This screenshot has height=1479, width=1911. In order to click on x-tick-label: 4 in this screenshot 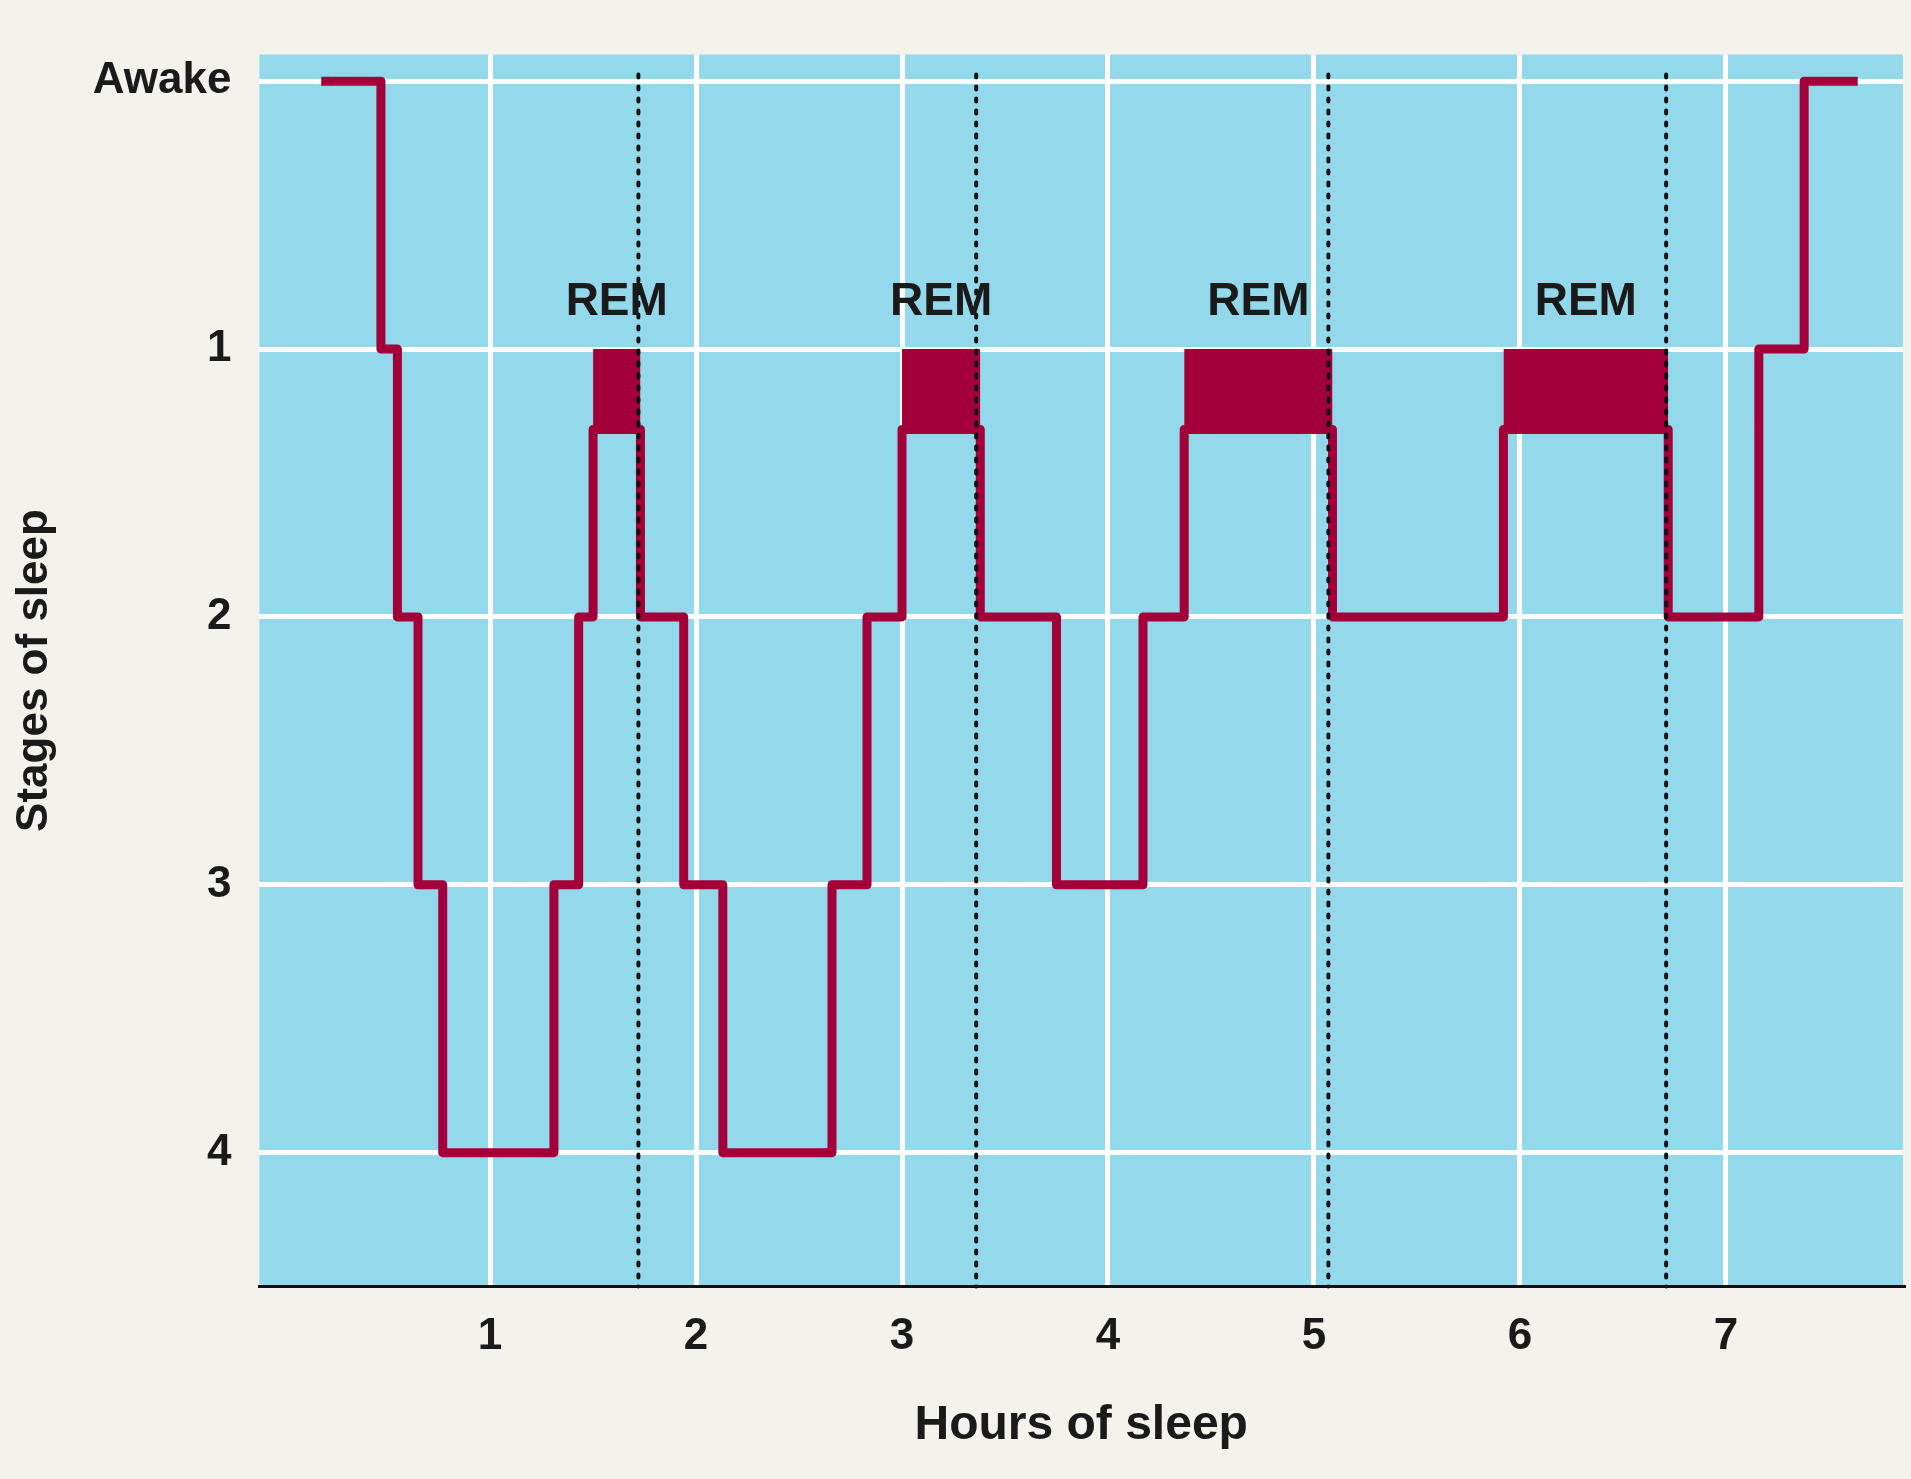, I will do `click(1108, 1334)`.